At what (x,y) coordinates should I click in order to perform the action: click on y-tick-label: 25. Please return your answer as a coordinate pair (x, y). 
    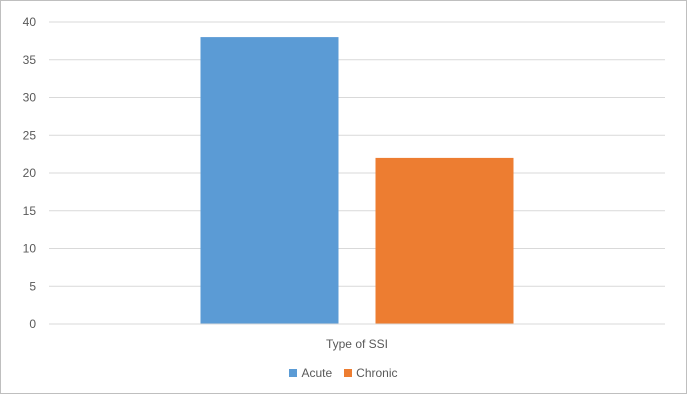
    Looking at the image, I should click on (30, 135).